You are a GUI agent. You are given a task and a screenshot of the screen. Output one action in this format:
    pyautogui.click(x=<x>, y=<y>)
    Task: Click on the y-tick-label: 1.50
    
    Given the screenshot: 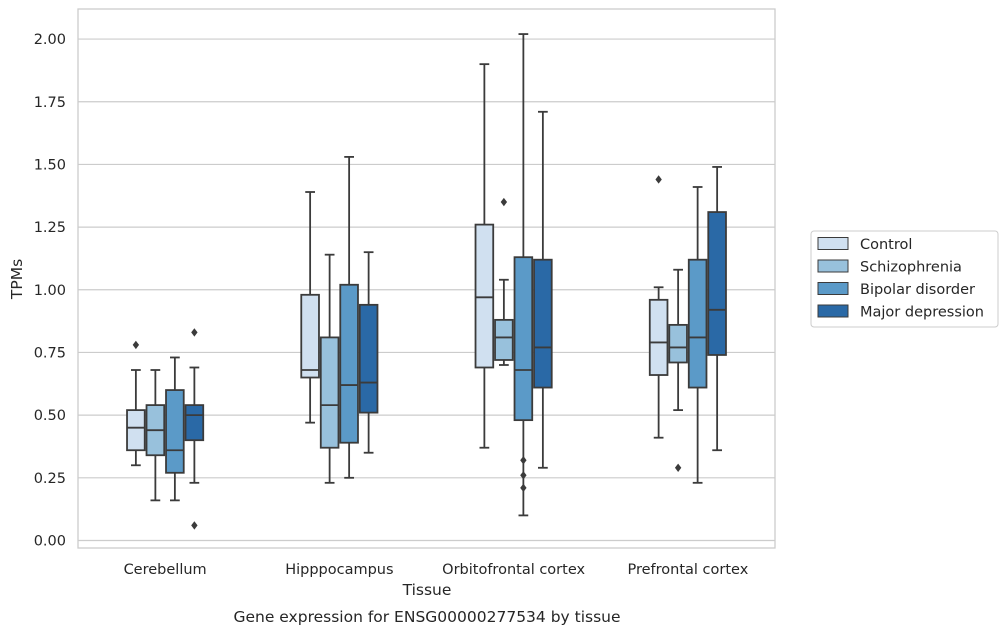 What is the action you would take?
    pyautogui.click(x=50, y=165)
    